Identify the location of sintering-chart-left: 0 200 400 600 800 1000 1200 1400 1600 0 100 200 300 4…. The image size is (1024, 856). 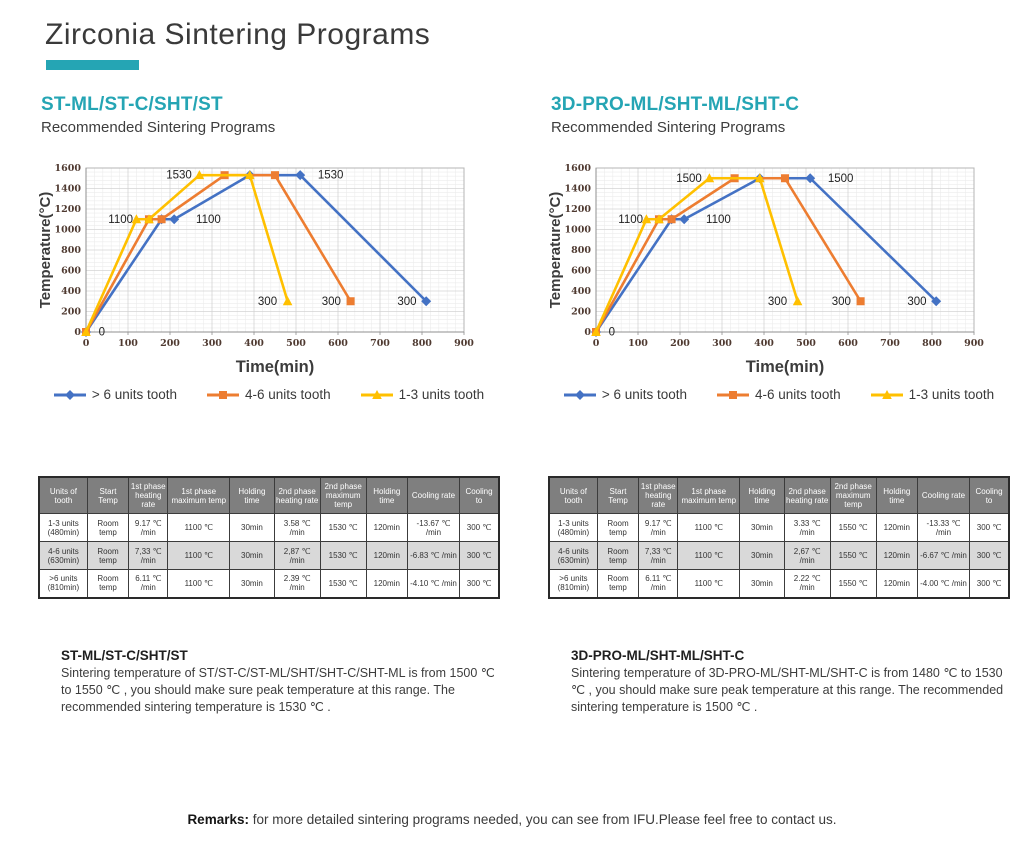
(268, 275).